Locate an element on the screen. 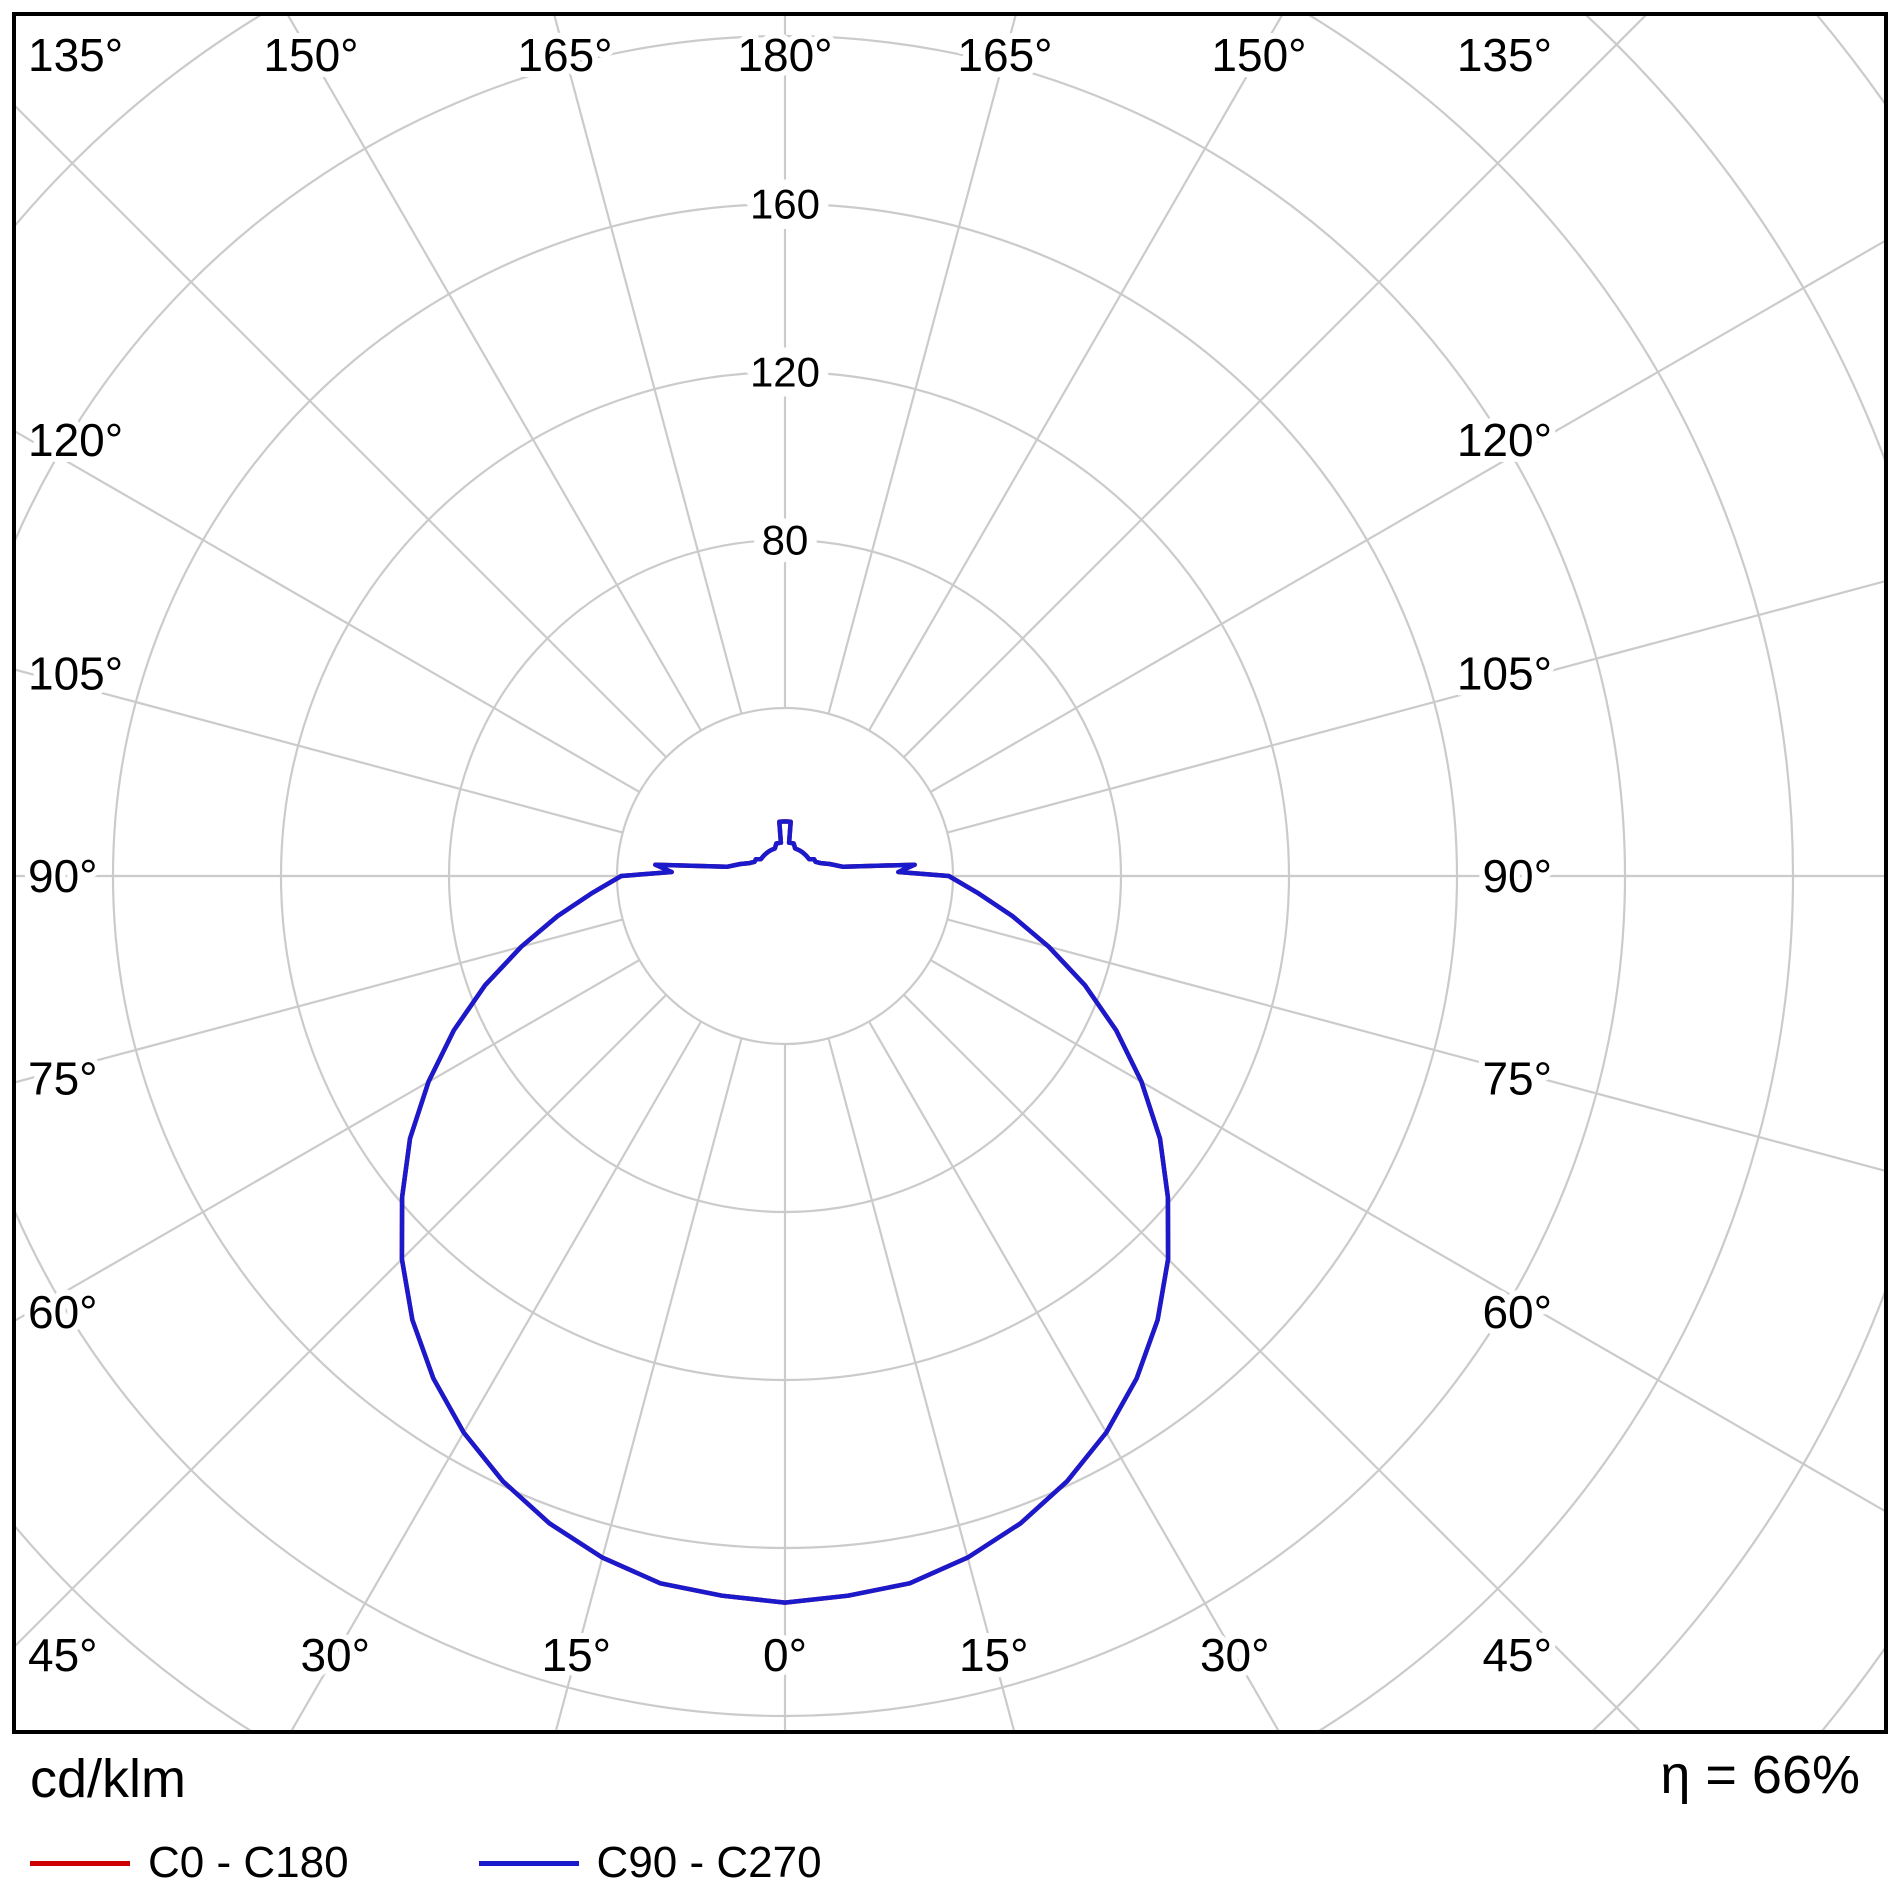 Image resolution: width=1900 pixels, height=1900 pixels. angle-label: 180° is located at coordinates (784, 55).